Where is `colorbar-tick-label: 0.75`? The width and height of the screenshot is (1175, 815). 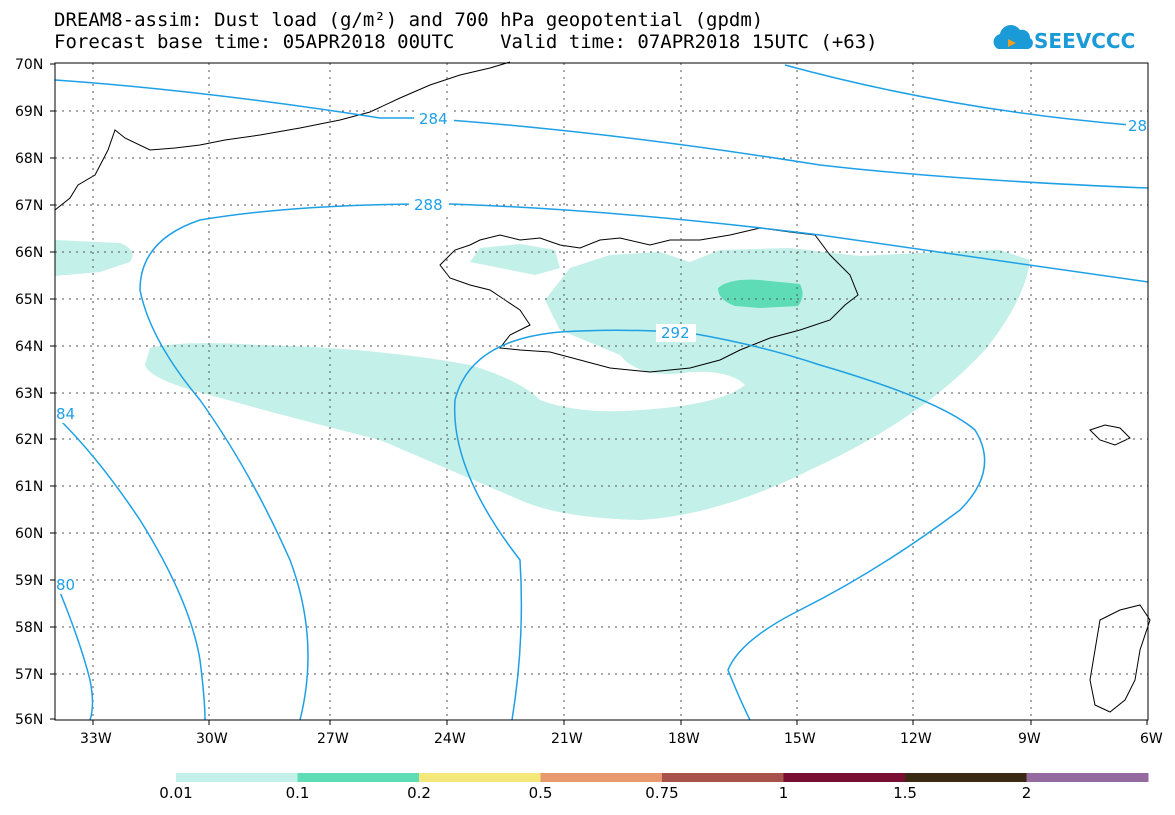 colorbar-tick-label: 0.75 is located at coordinates (662, 793).